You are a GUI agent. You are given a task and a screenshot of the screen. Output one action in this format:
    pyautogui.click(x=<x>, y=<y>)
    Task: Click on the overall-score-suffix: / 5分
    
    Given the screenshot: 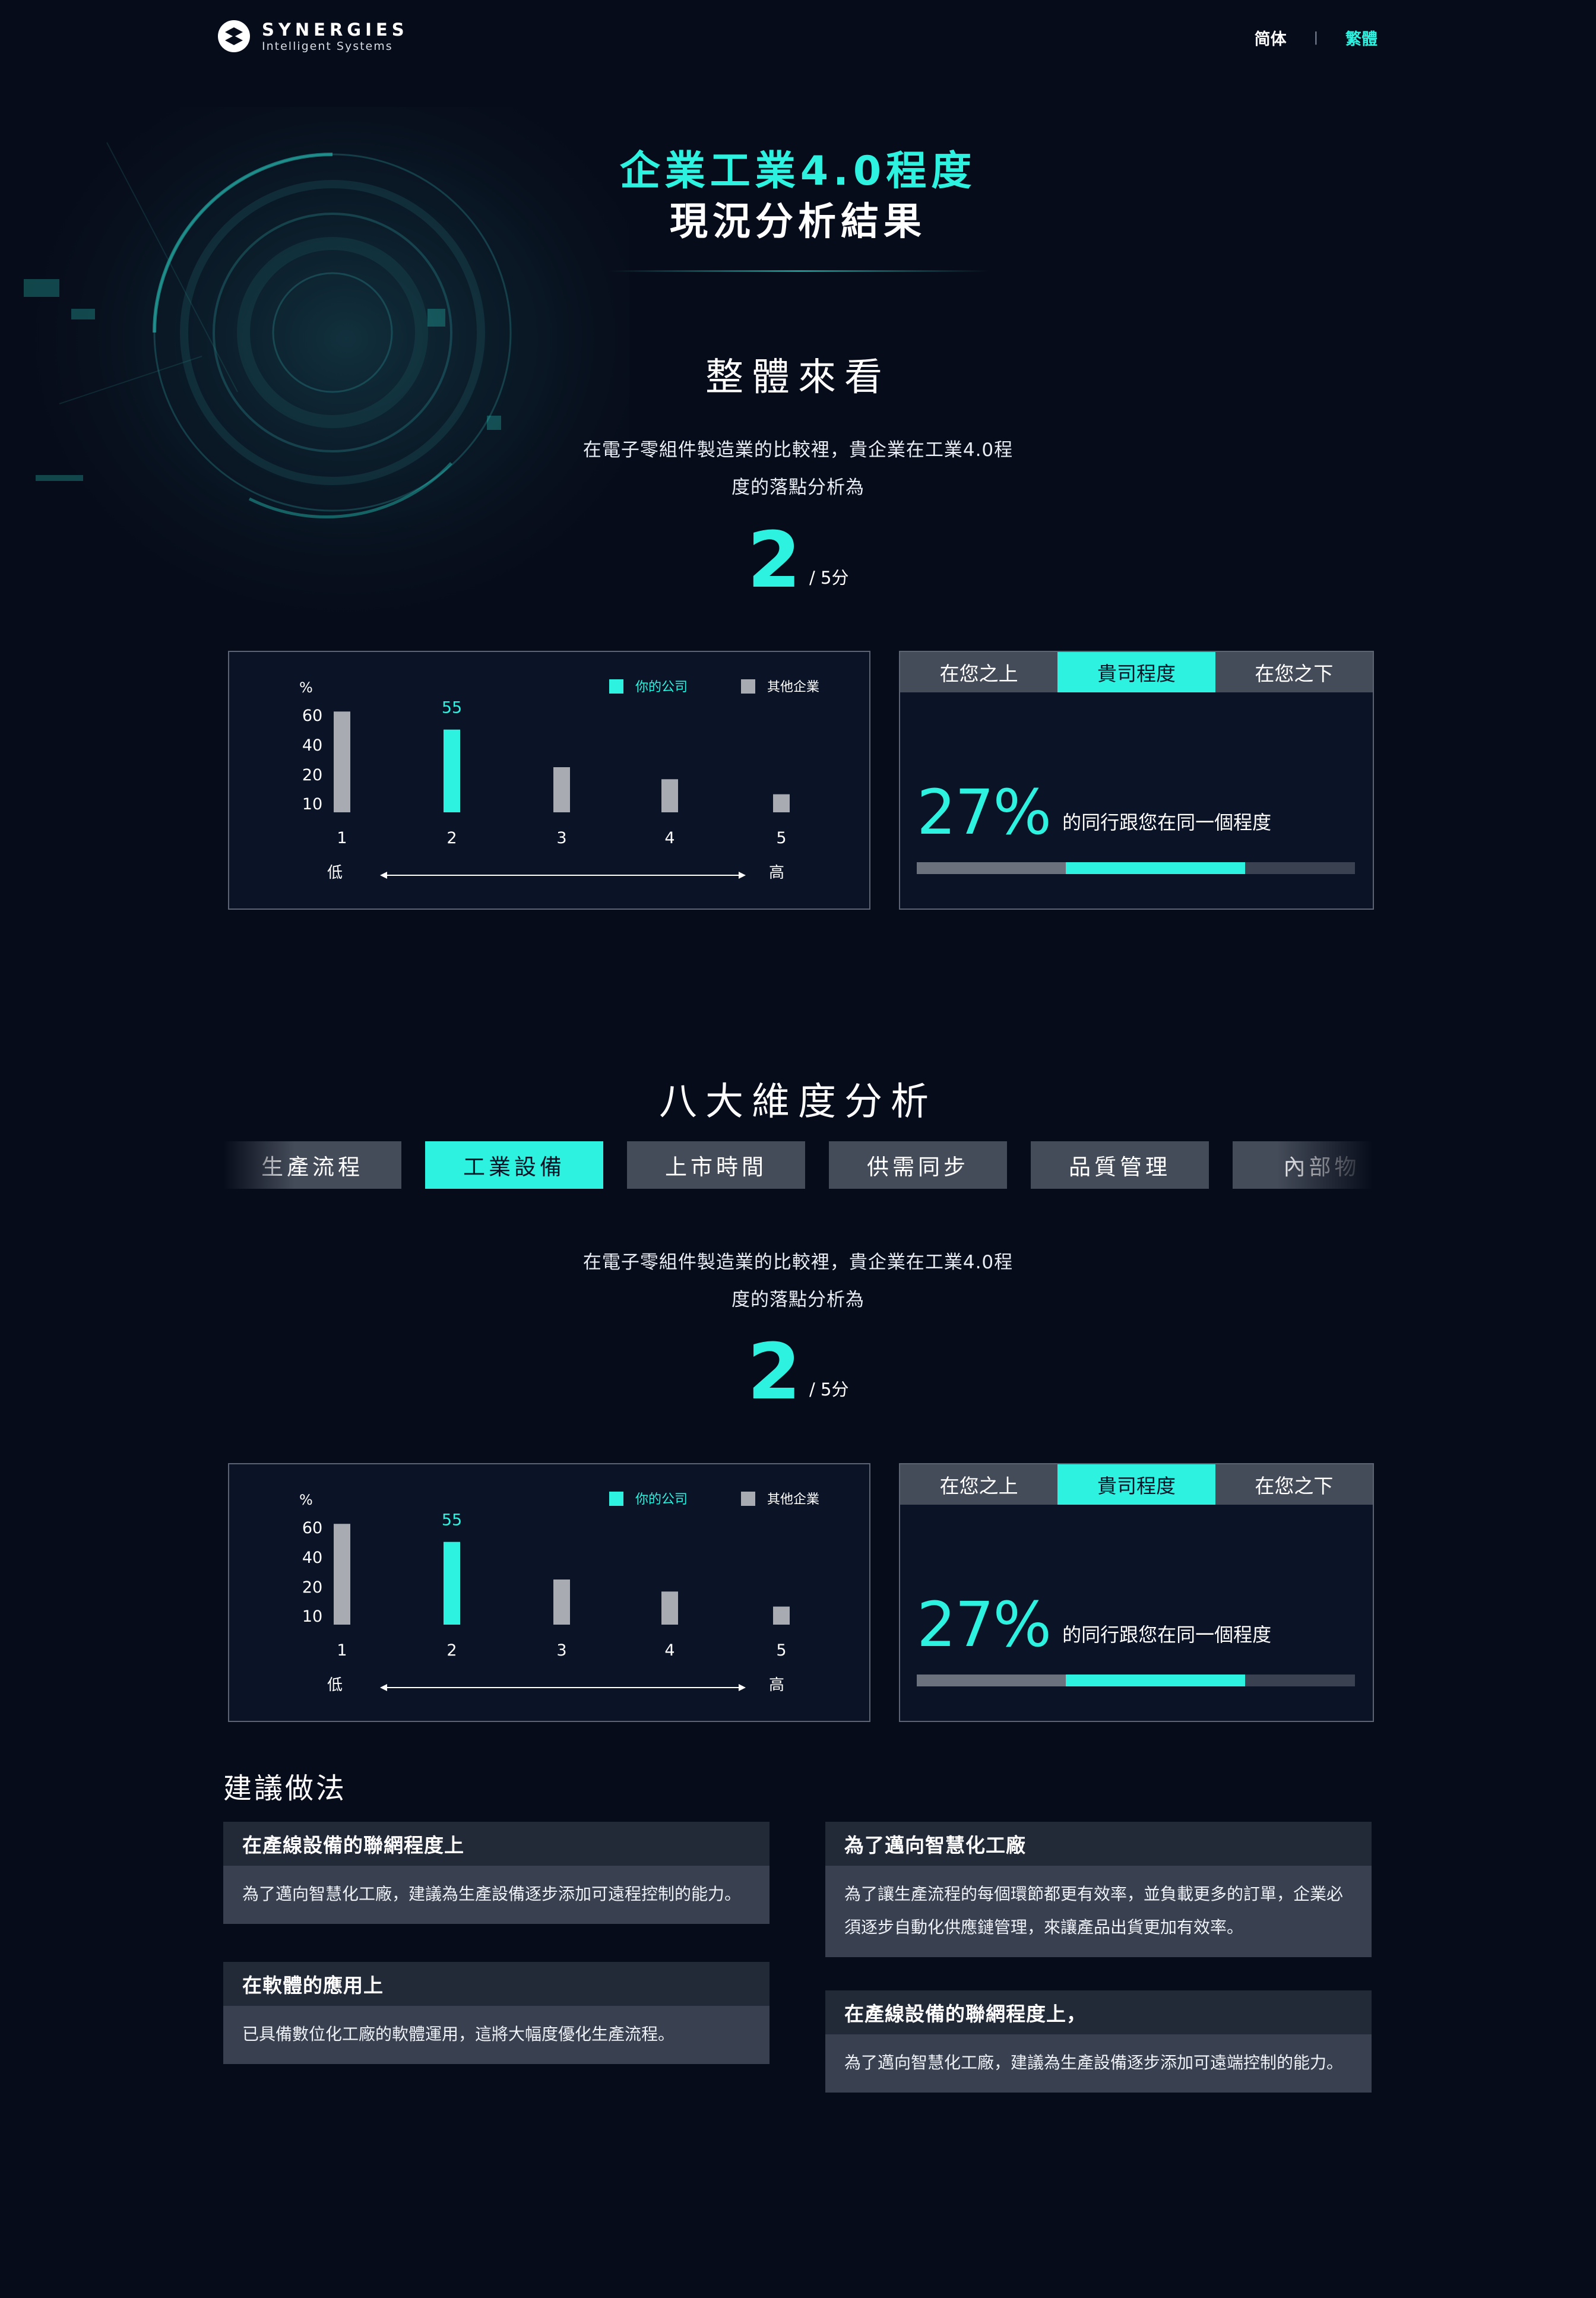 What is the action you would take?
    pyautogui.click(x=829, y=578)
    